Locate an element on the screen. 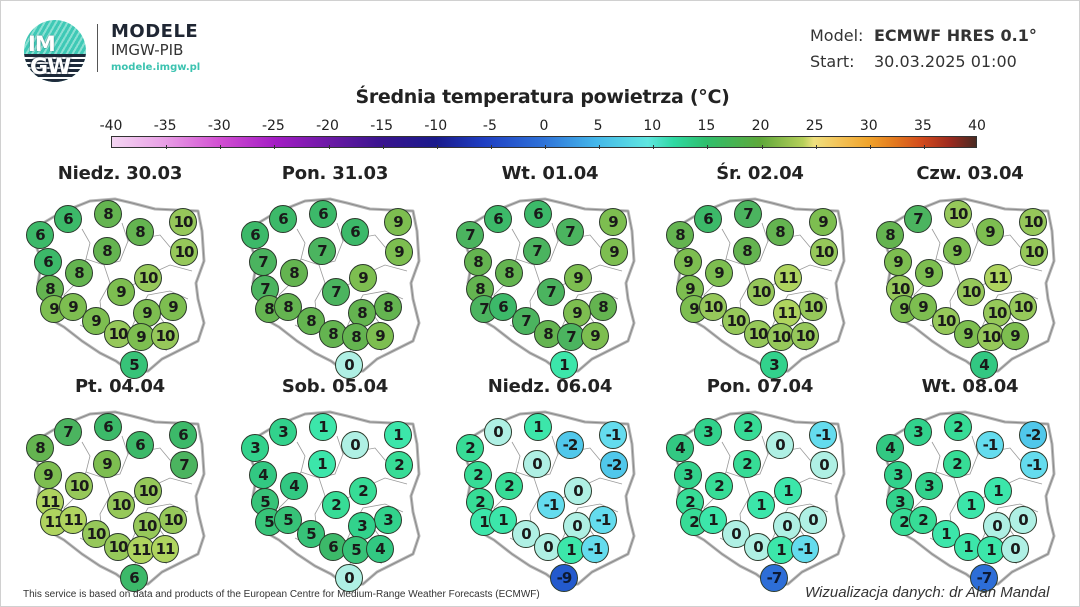 The height and width of the screenshot is (607, 1080). poland-map: 7 8 6 6 6 9 9 7 11 10 10 11 10 11 10 10 10 10 11 11 6 is located at coordinates (120, 498).